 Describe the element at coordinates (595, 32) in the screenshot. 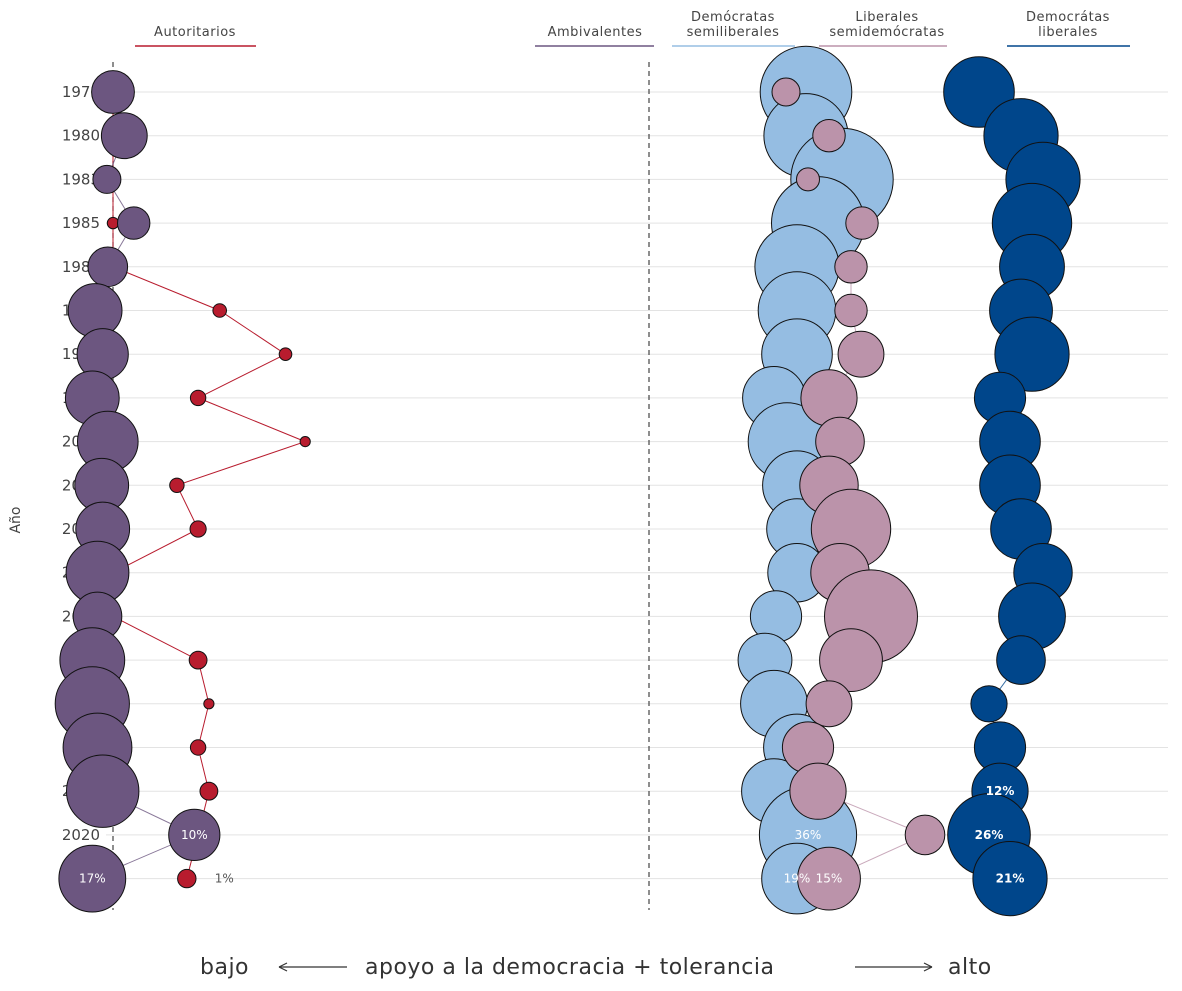

I see `legend-label-ambivalentes: Ambivalentes` at that location.